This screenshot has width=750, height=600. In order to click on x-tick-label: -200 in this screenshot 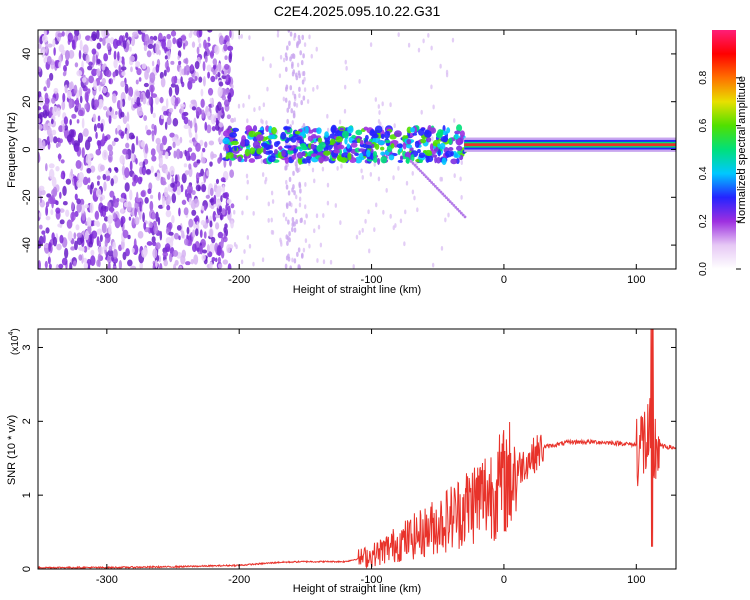, I will do `click(239, 280)`.